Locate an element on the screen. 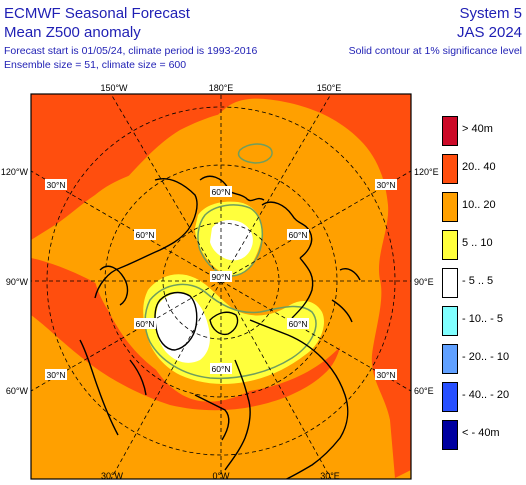 The height and width of the screenshot is (485, 526). legend-item: 5 .. 10 is located at coordinates (482, 245).